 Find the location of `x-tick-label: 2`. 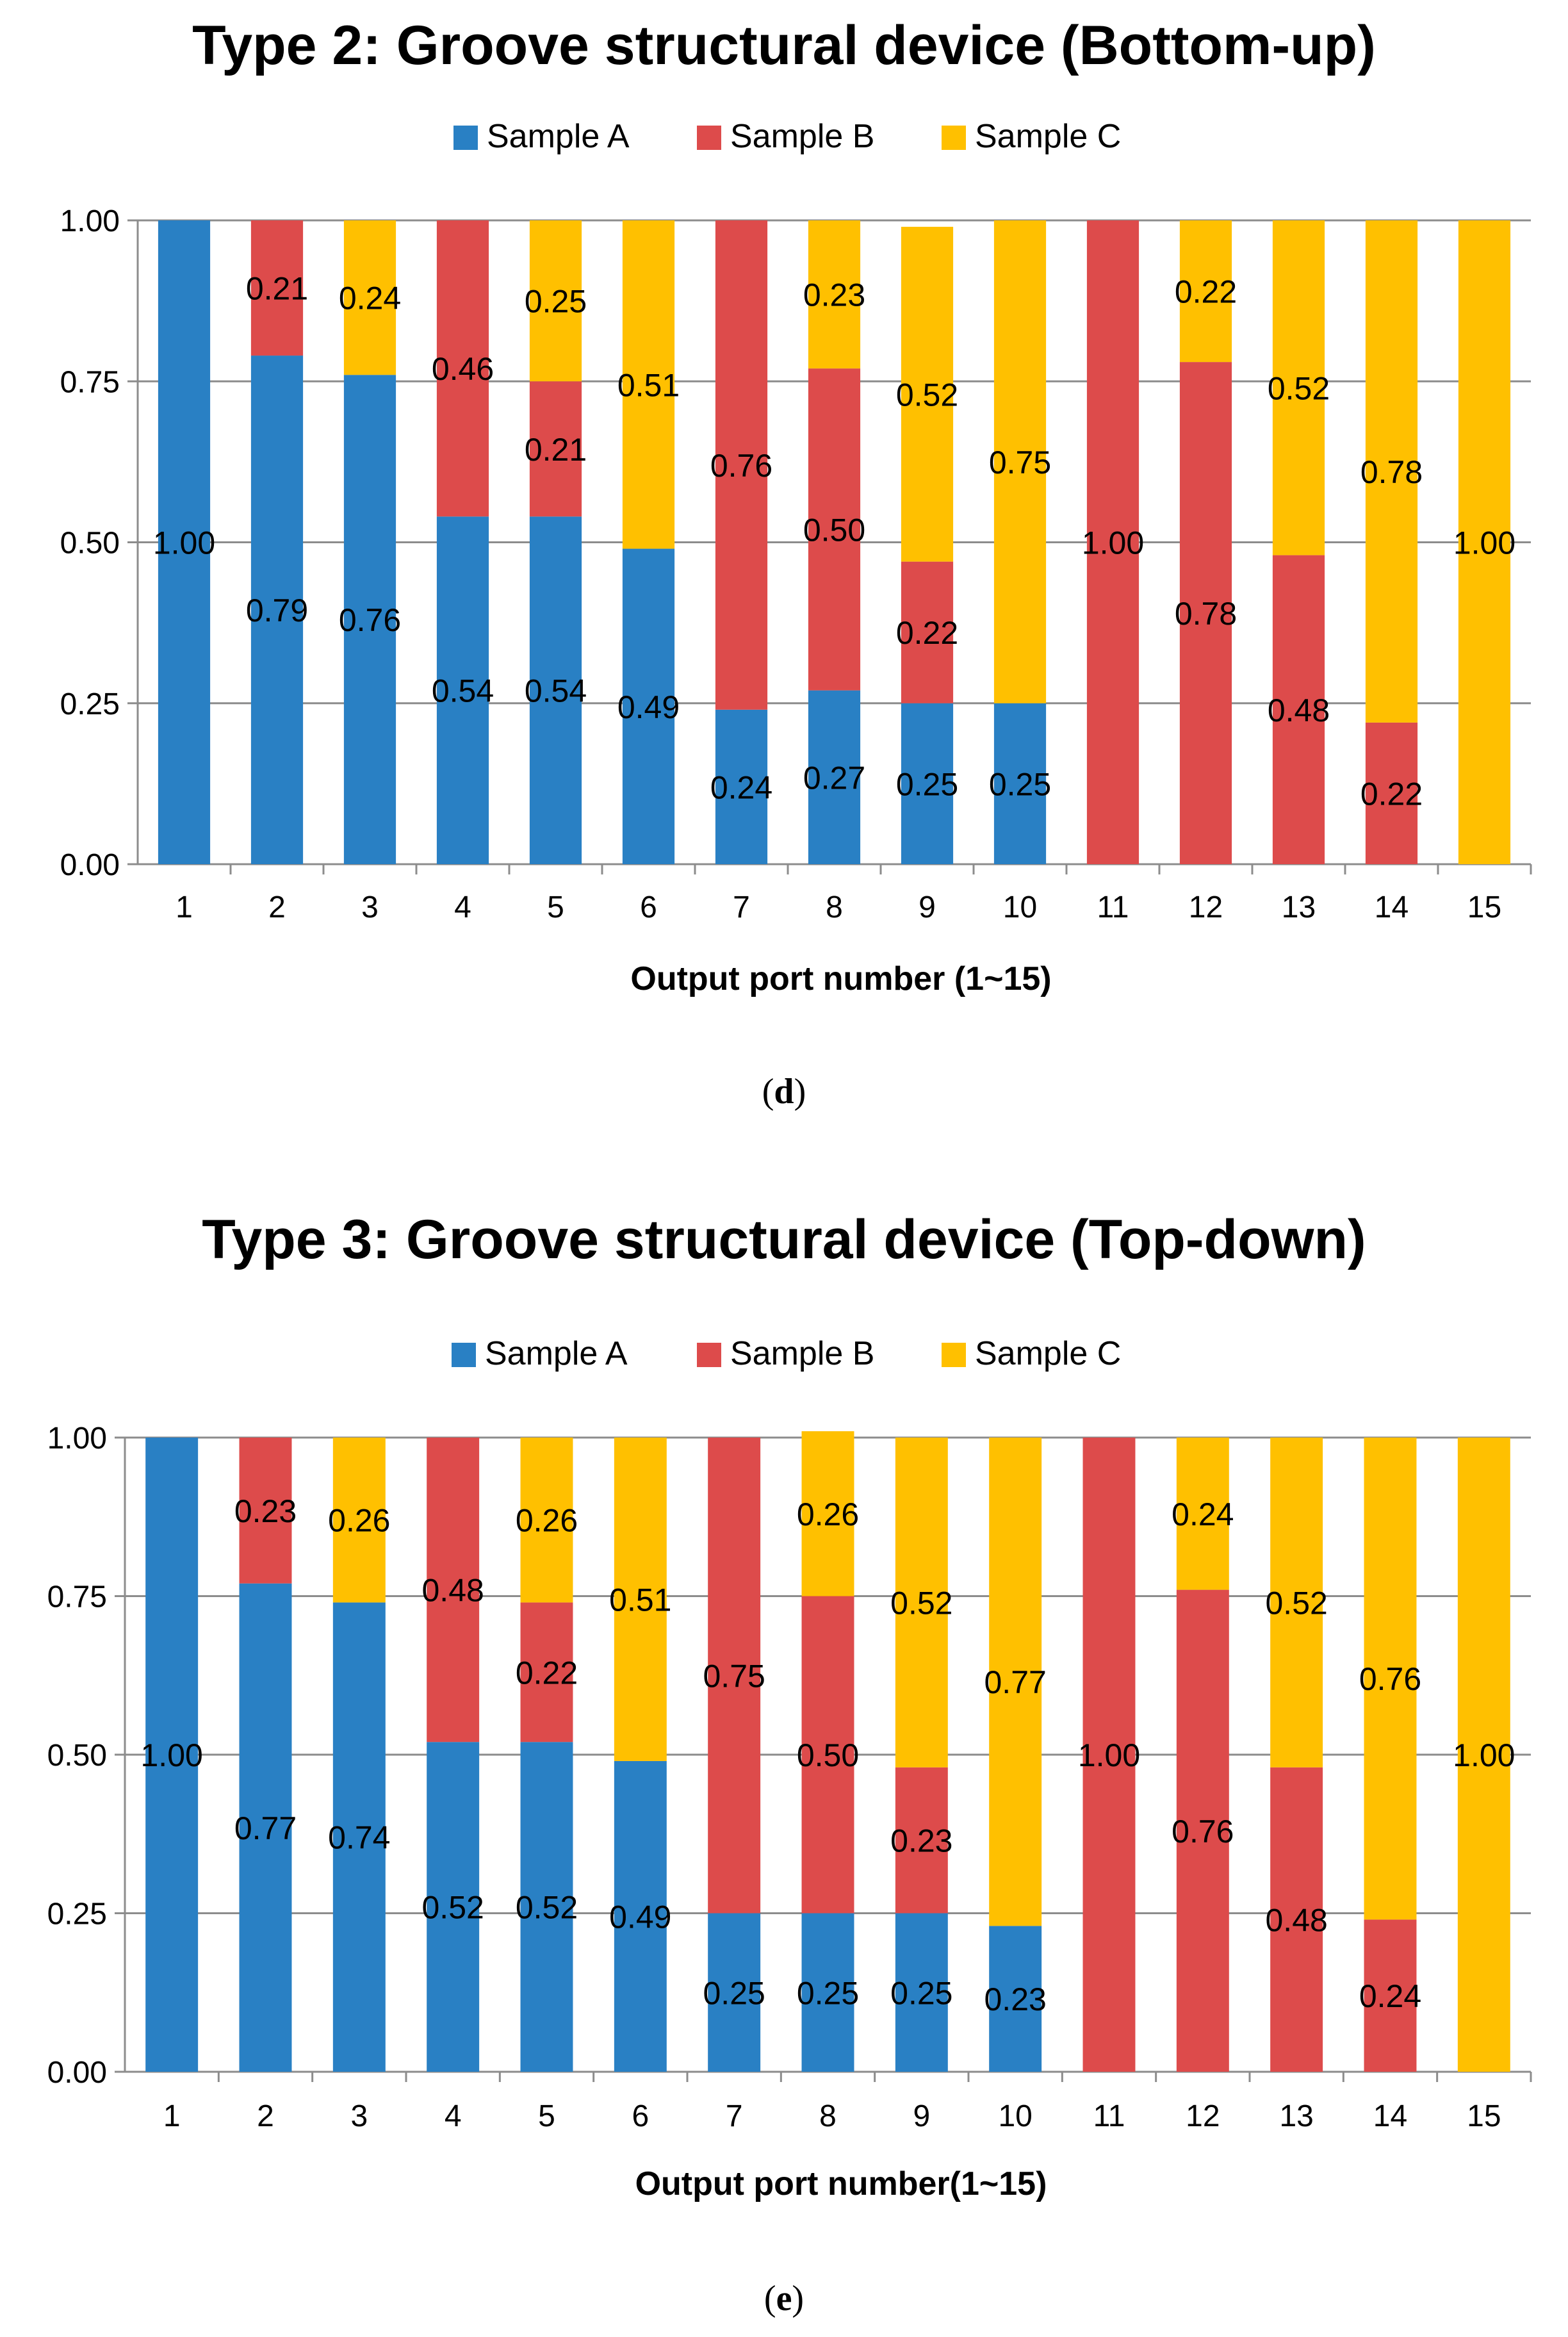

x-tick-label: 2 is located at coordinates (265, 2116).